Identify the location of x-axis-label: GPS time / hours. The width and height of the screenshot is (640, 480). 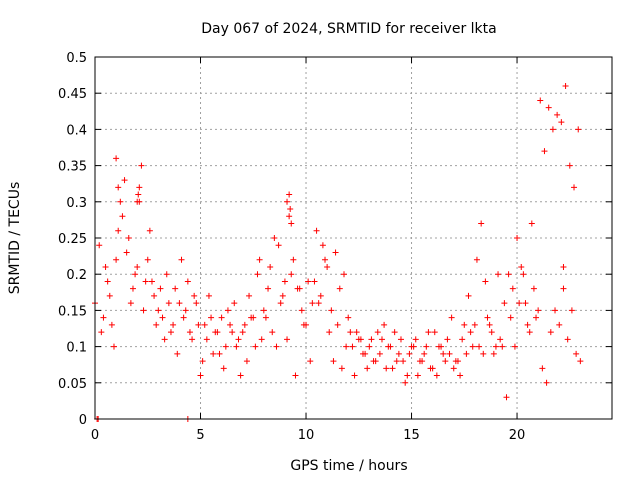
(348, 466).